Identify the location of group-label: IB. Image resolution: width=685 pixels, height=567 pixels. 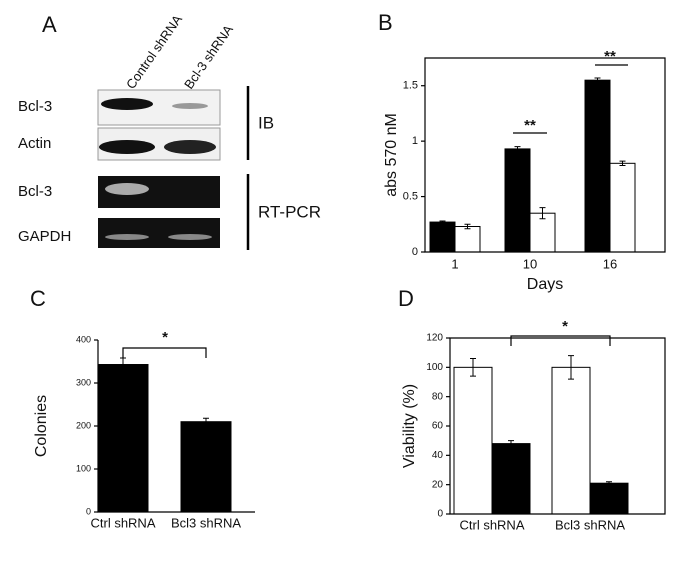
(266, 122).